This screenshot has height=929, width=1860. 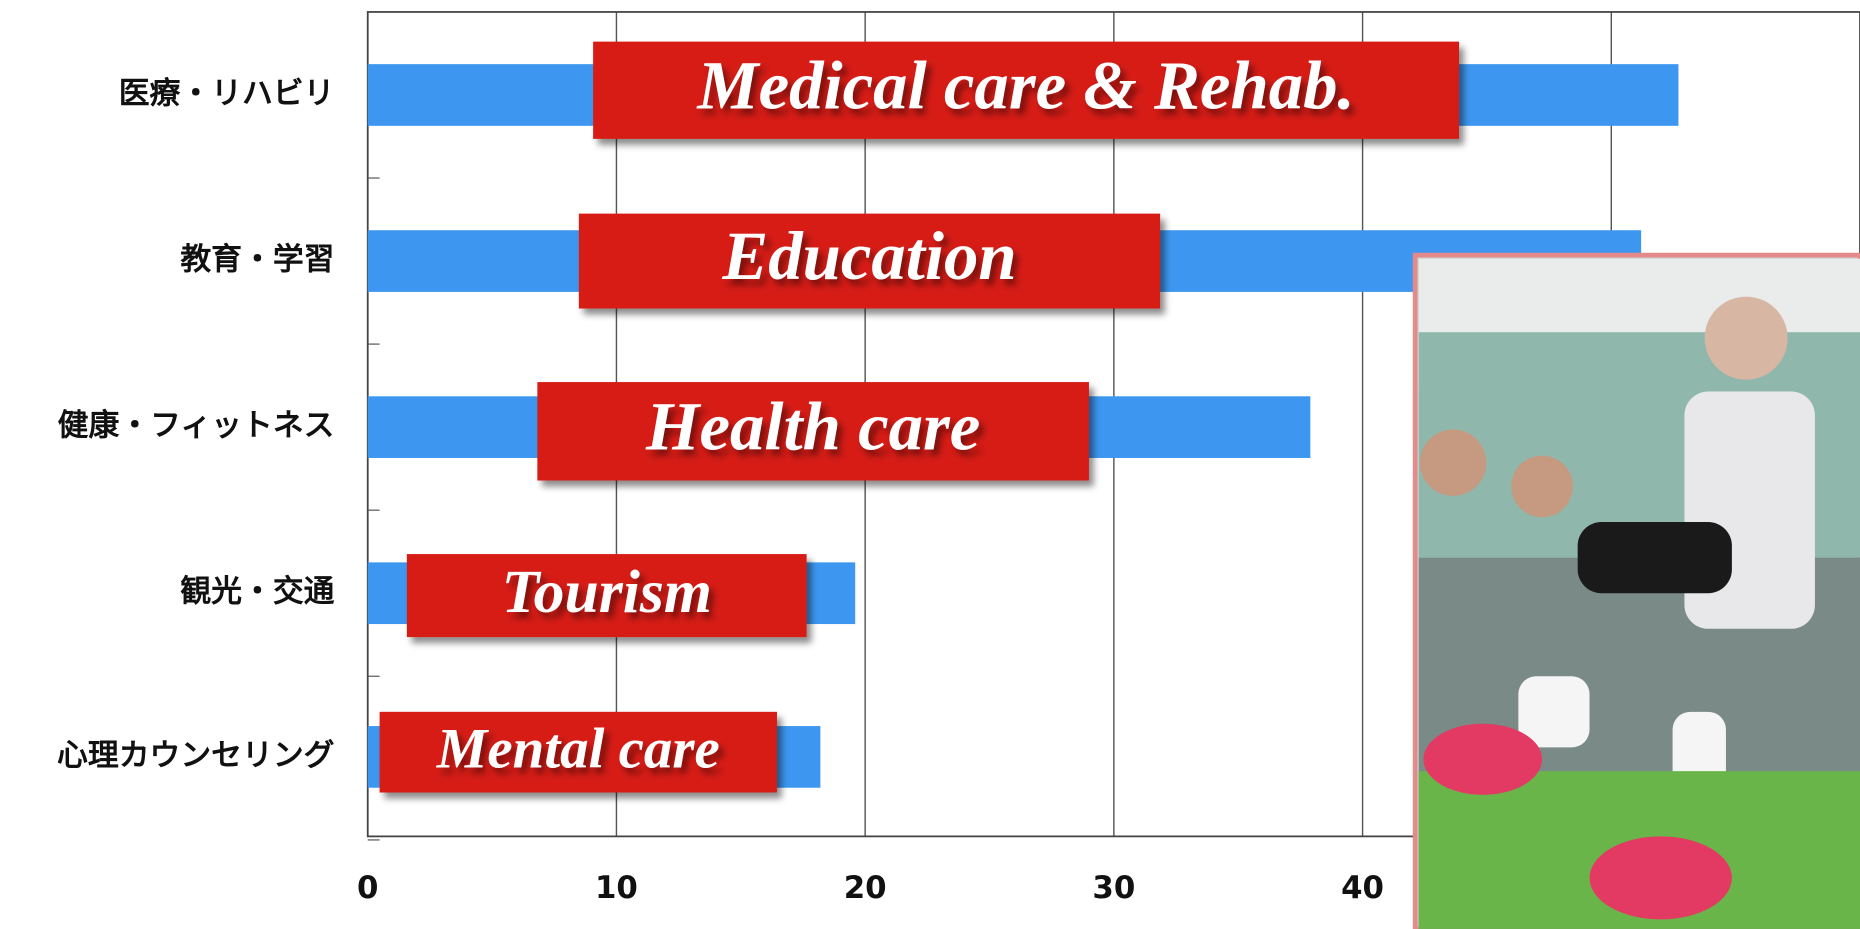 What do you see at coordinates (1362, 888) in the screenshot?
I see `x-tick-label: 40` at bounding box center [1362, 888].